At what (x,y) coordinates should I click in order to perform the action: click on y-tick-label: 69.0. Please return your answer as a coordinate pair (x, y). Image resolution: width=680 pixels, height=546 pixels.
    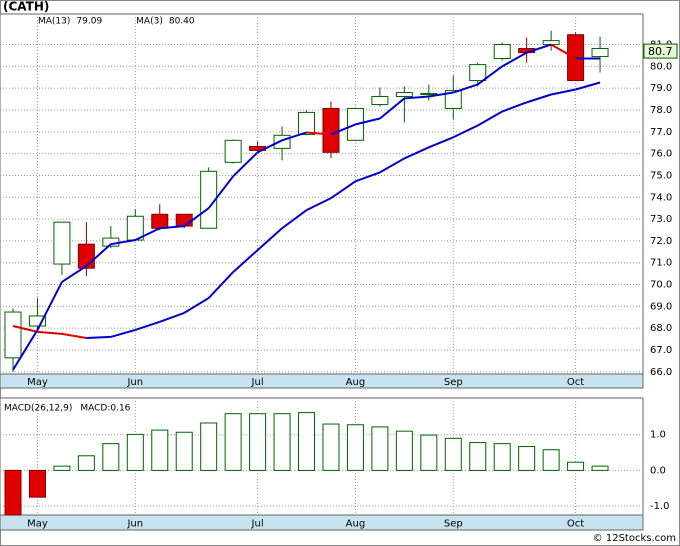
    Looking at the image, I should click on (661, 306).